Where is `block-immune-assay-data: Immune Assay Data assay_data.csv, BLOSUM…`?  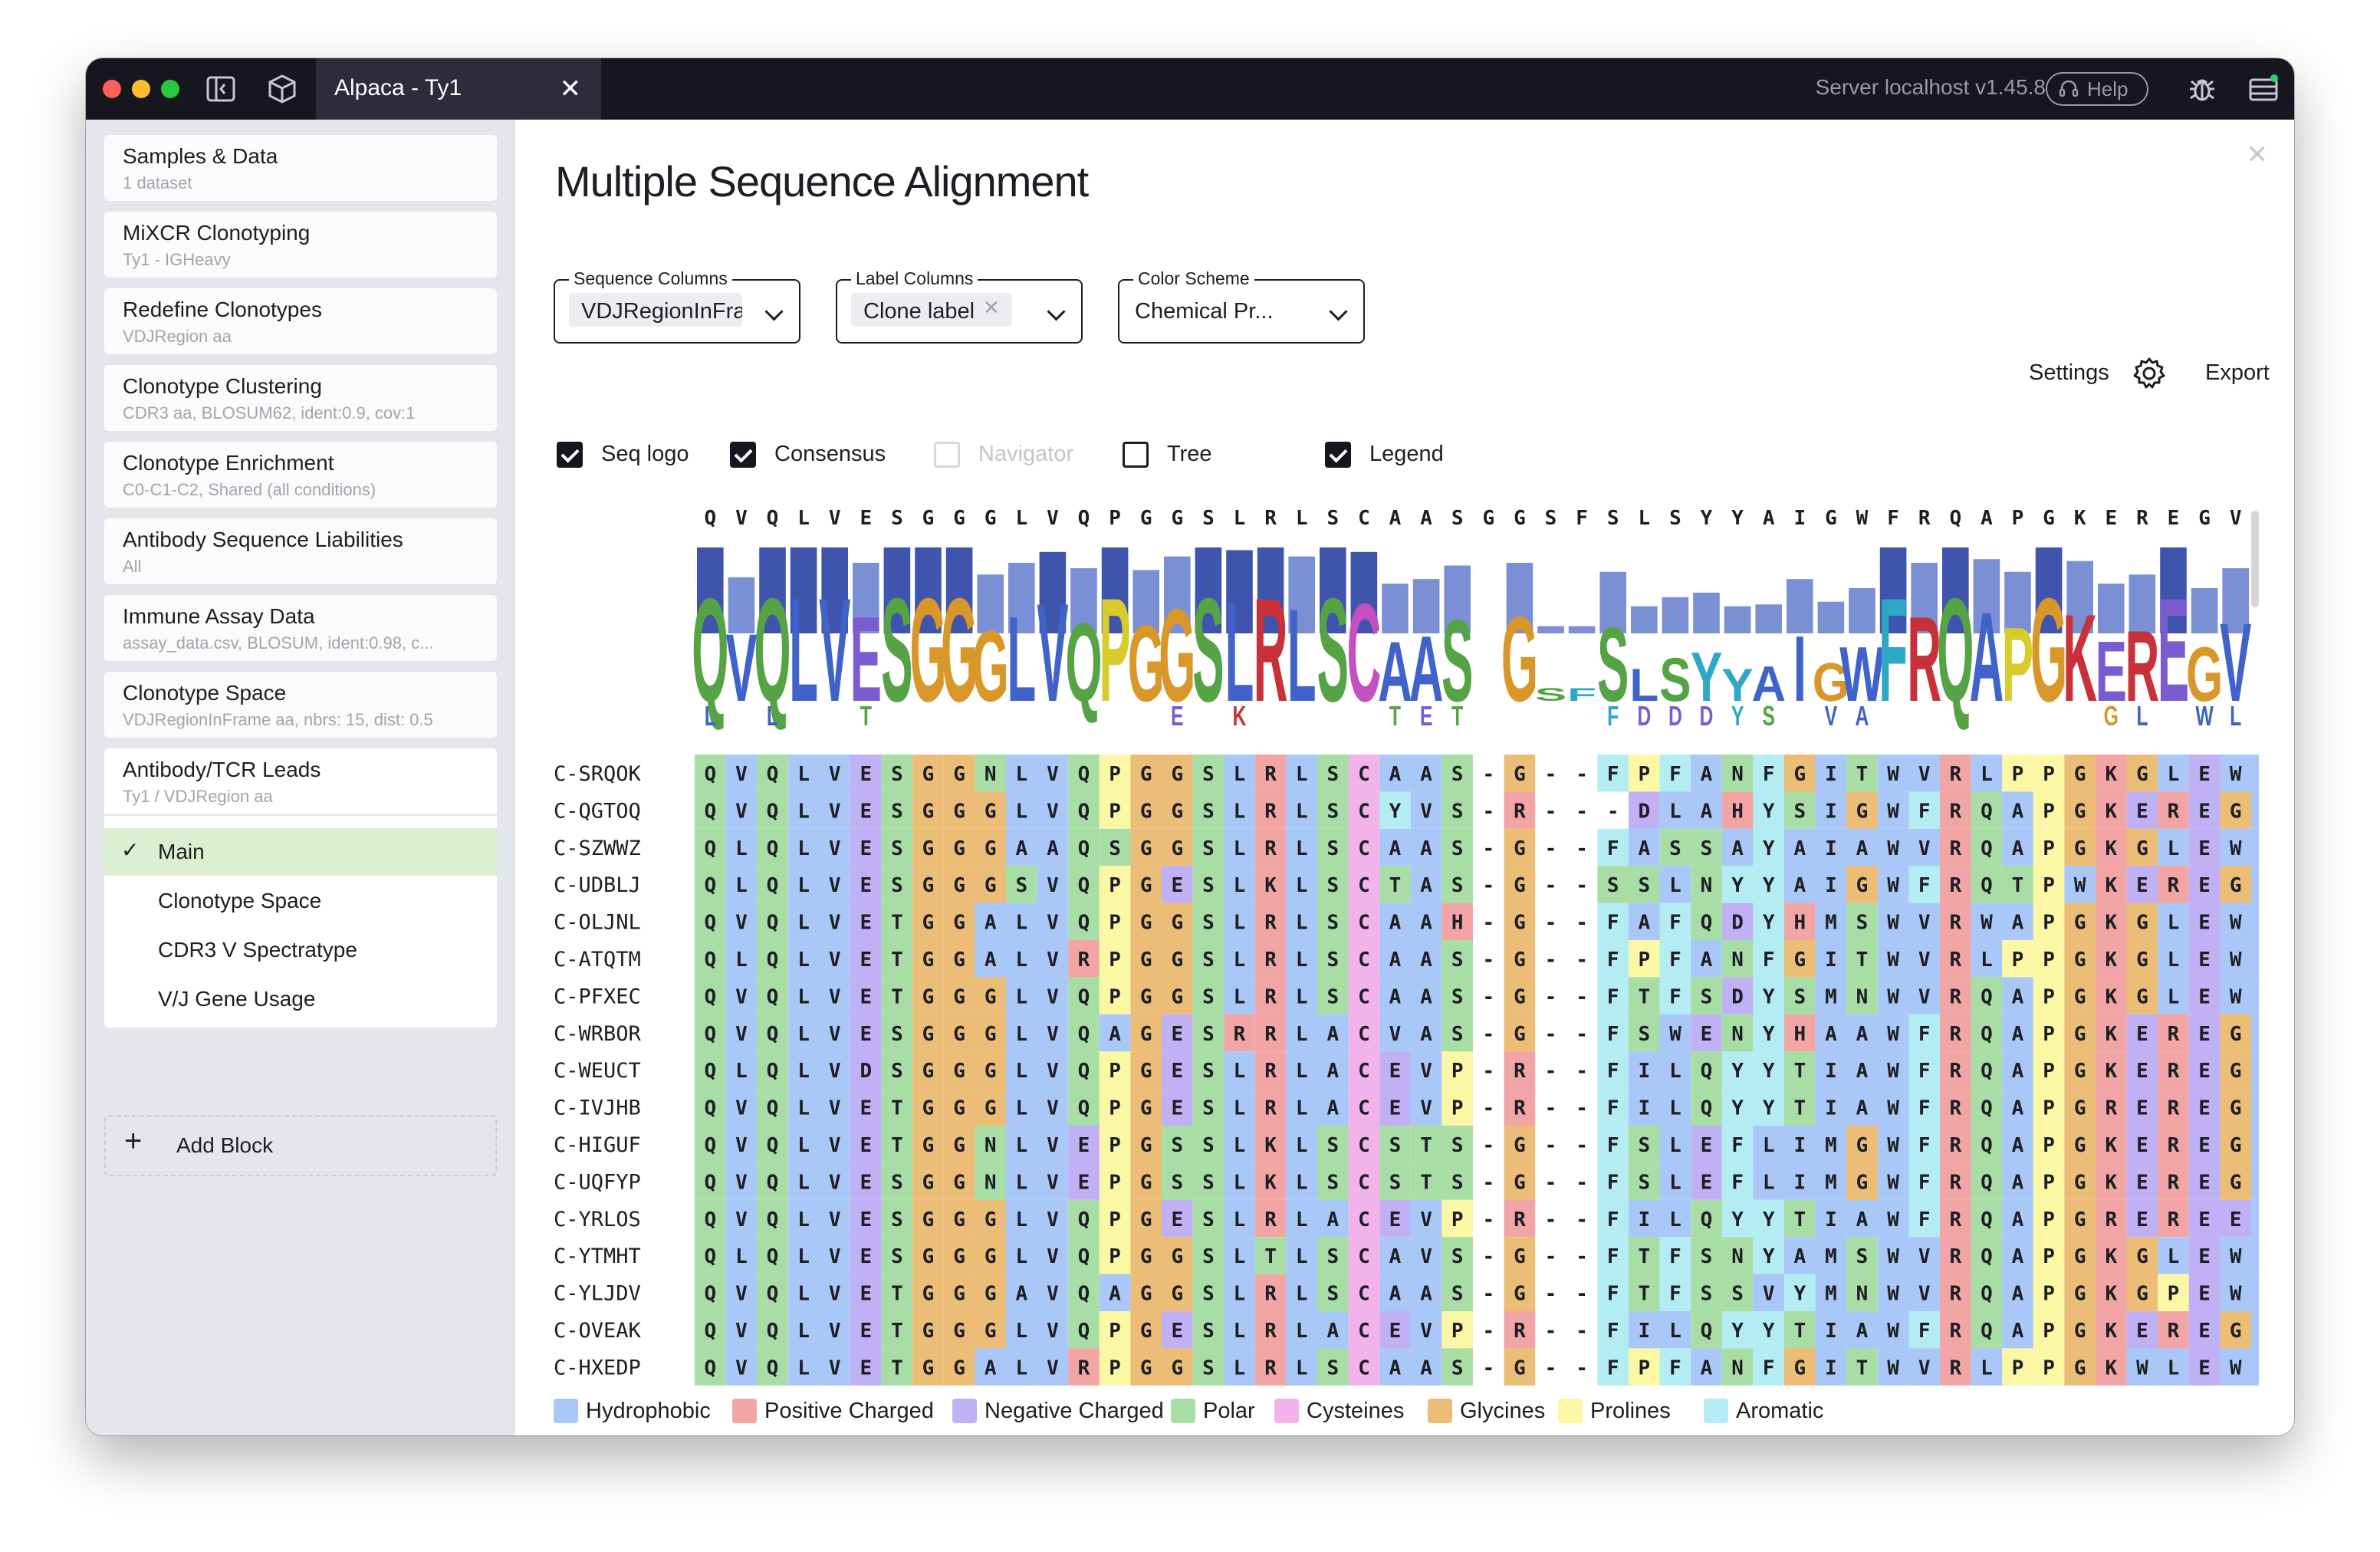 block-immune-assay-data: Immune Assay Data assay_data.csv, BLOSUM… is located at coordinates (301, 628).